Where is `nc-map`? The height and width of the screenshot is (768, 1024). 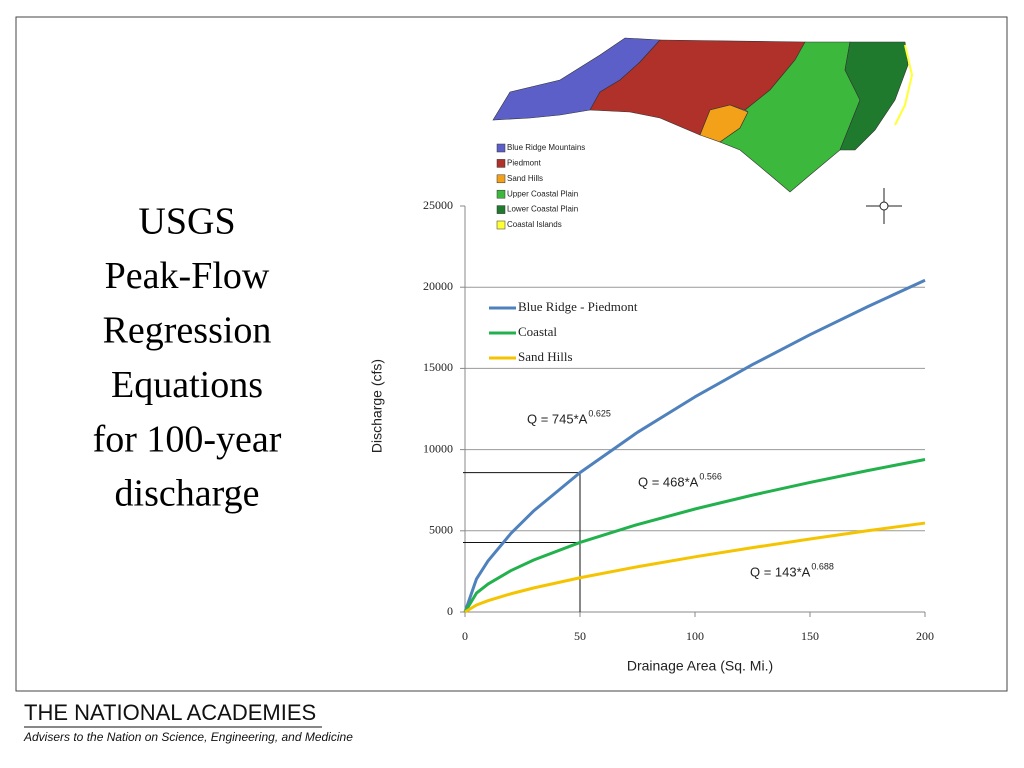 nc-map is located at coordinates (703, 115).